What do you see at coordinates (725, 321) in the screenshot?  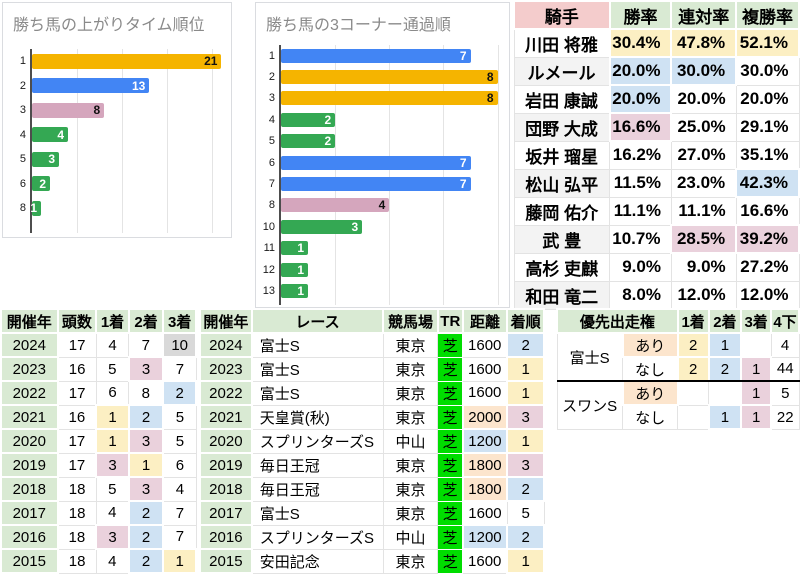 I see `priority-header-cell: 2着` at bounding box center [725, 321].